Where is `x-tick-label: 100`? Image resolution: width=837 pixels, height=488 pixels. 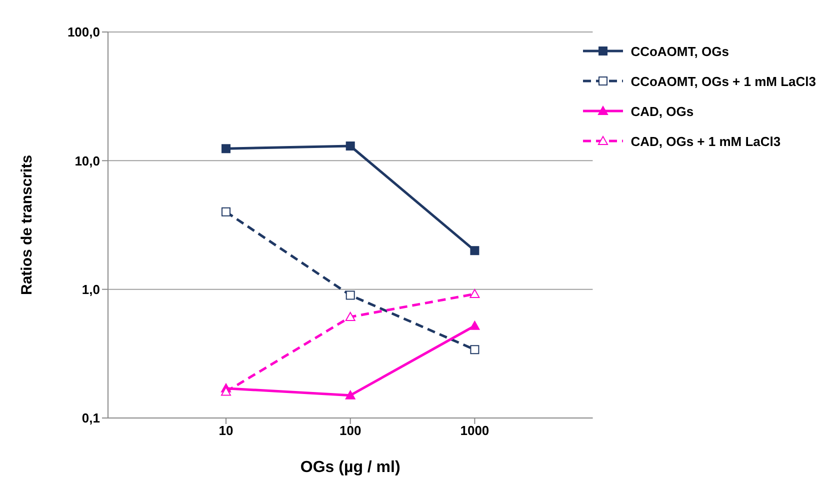 x-tick-label: 100 is located at coordinates (351, 430).